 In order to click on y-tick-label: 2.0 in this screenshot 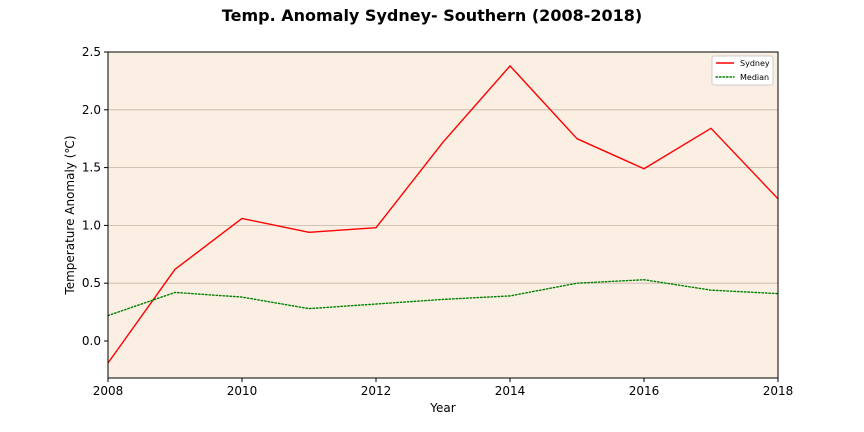, I will do `click(91, 110)`.